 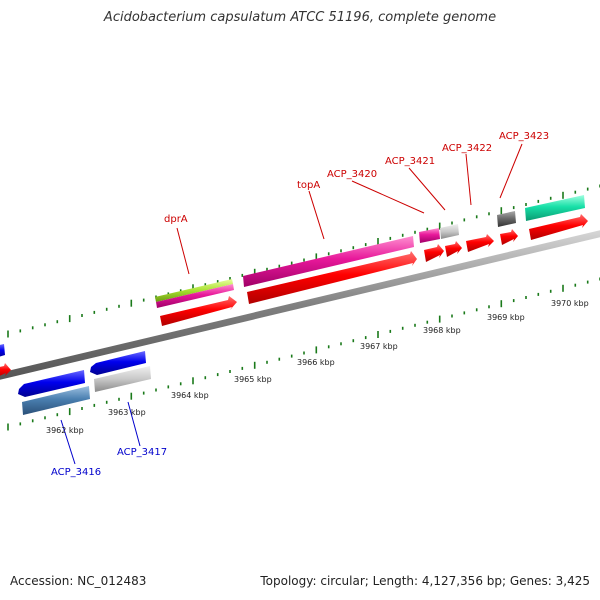 I want to click on scale-label-3969: 3969 kbp, so click(x=506, y=317).